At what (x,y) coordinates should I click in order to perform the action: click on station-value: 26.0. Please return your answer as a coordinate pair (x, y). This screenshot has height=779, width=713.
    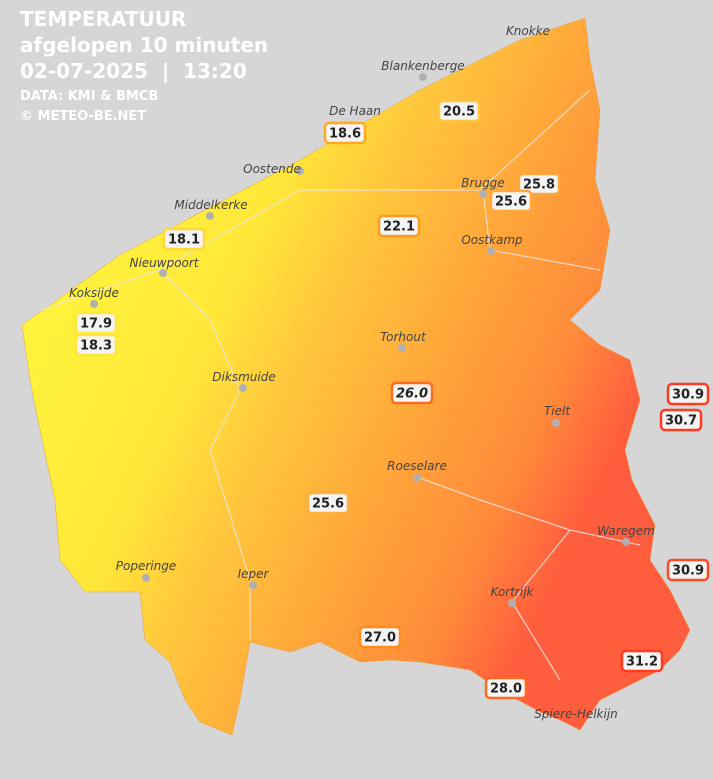
    Looking at the image, I should click on (412, 394).